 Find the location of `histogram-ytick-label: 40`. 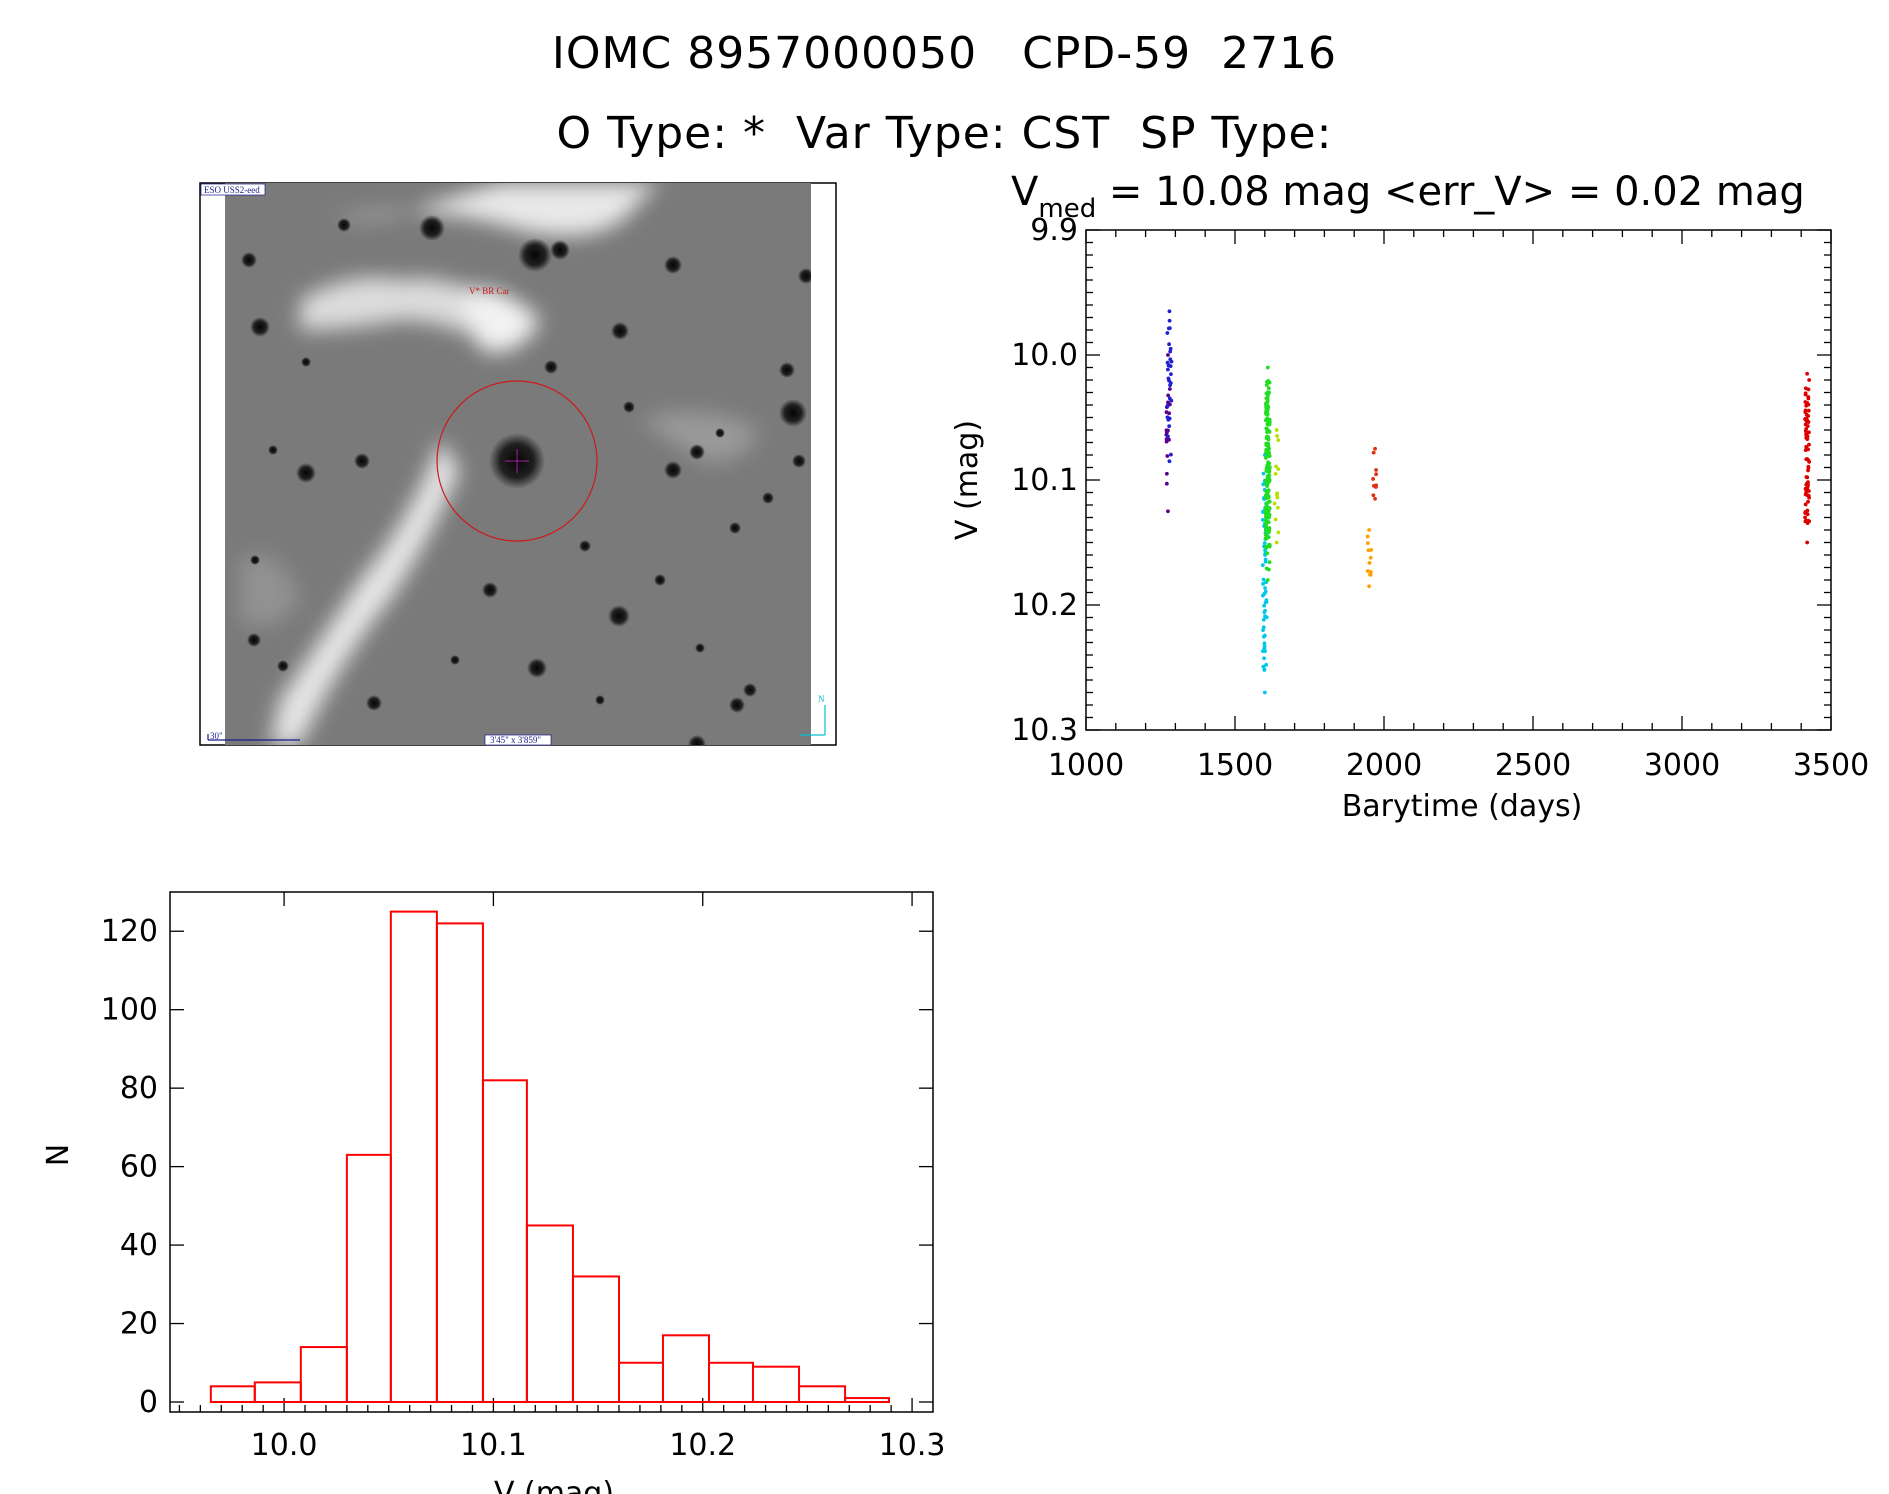

histogram-ytick-label: 40 is located at coordinates (139, 1245).